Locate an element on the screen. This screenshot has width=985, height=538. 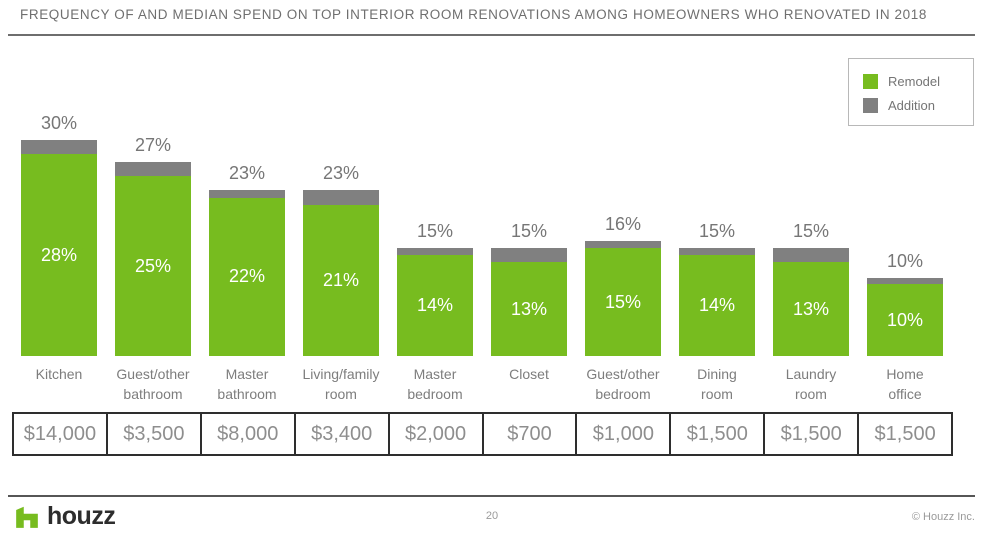
copyright-text: © Houzz Inc. is located at coordinates (943, 517).